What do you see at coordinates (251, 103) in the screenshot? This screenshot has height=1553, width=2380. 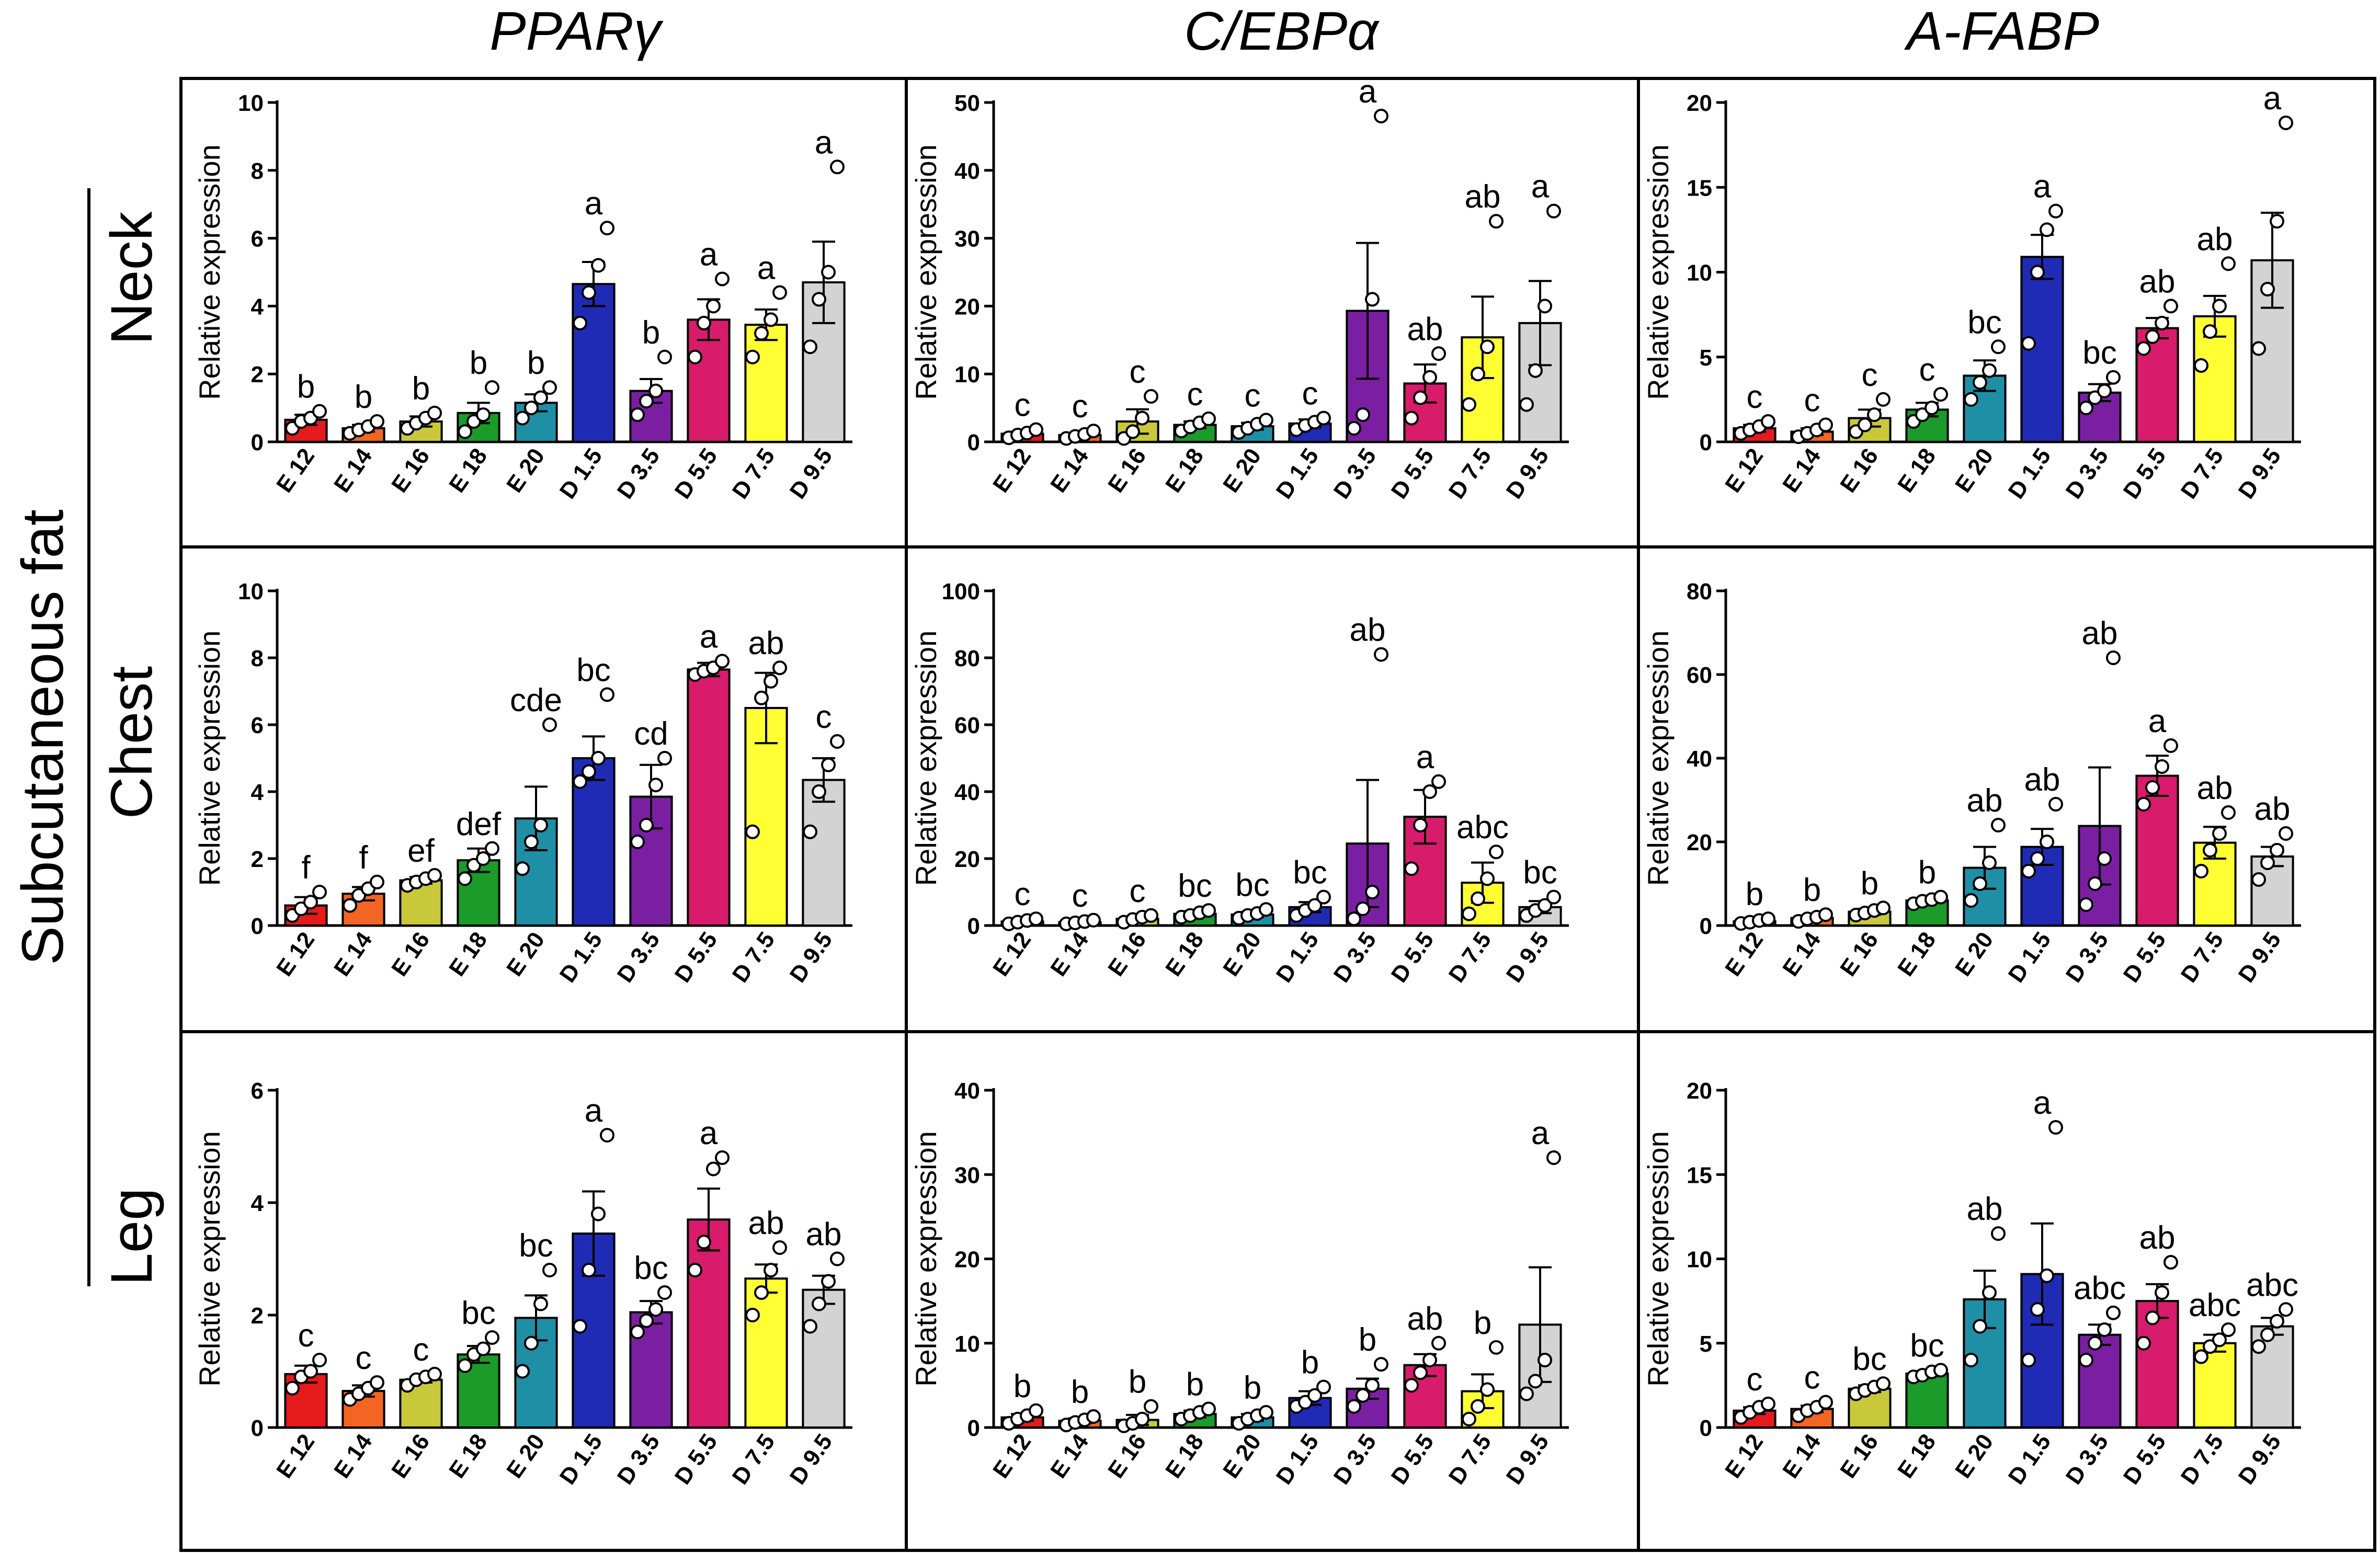 I see `y-tick-label: 10` at bounding box center [251, 103].